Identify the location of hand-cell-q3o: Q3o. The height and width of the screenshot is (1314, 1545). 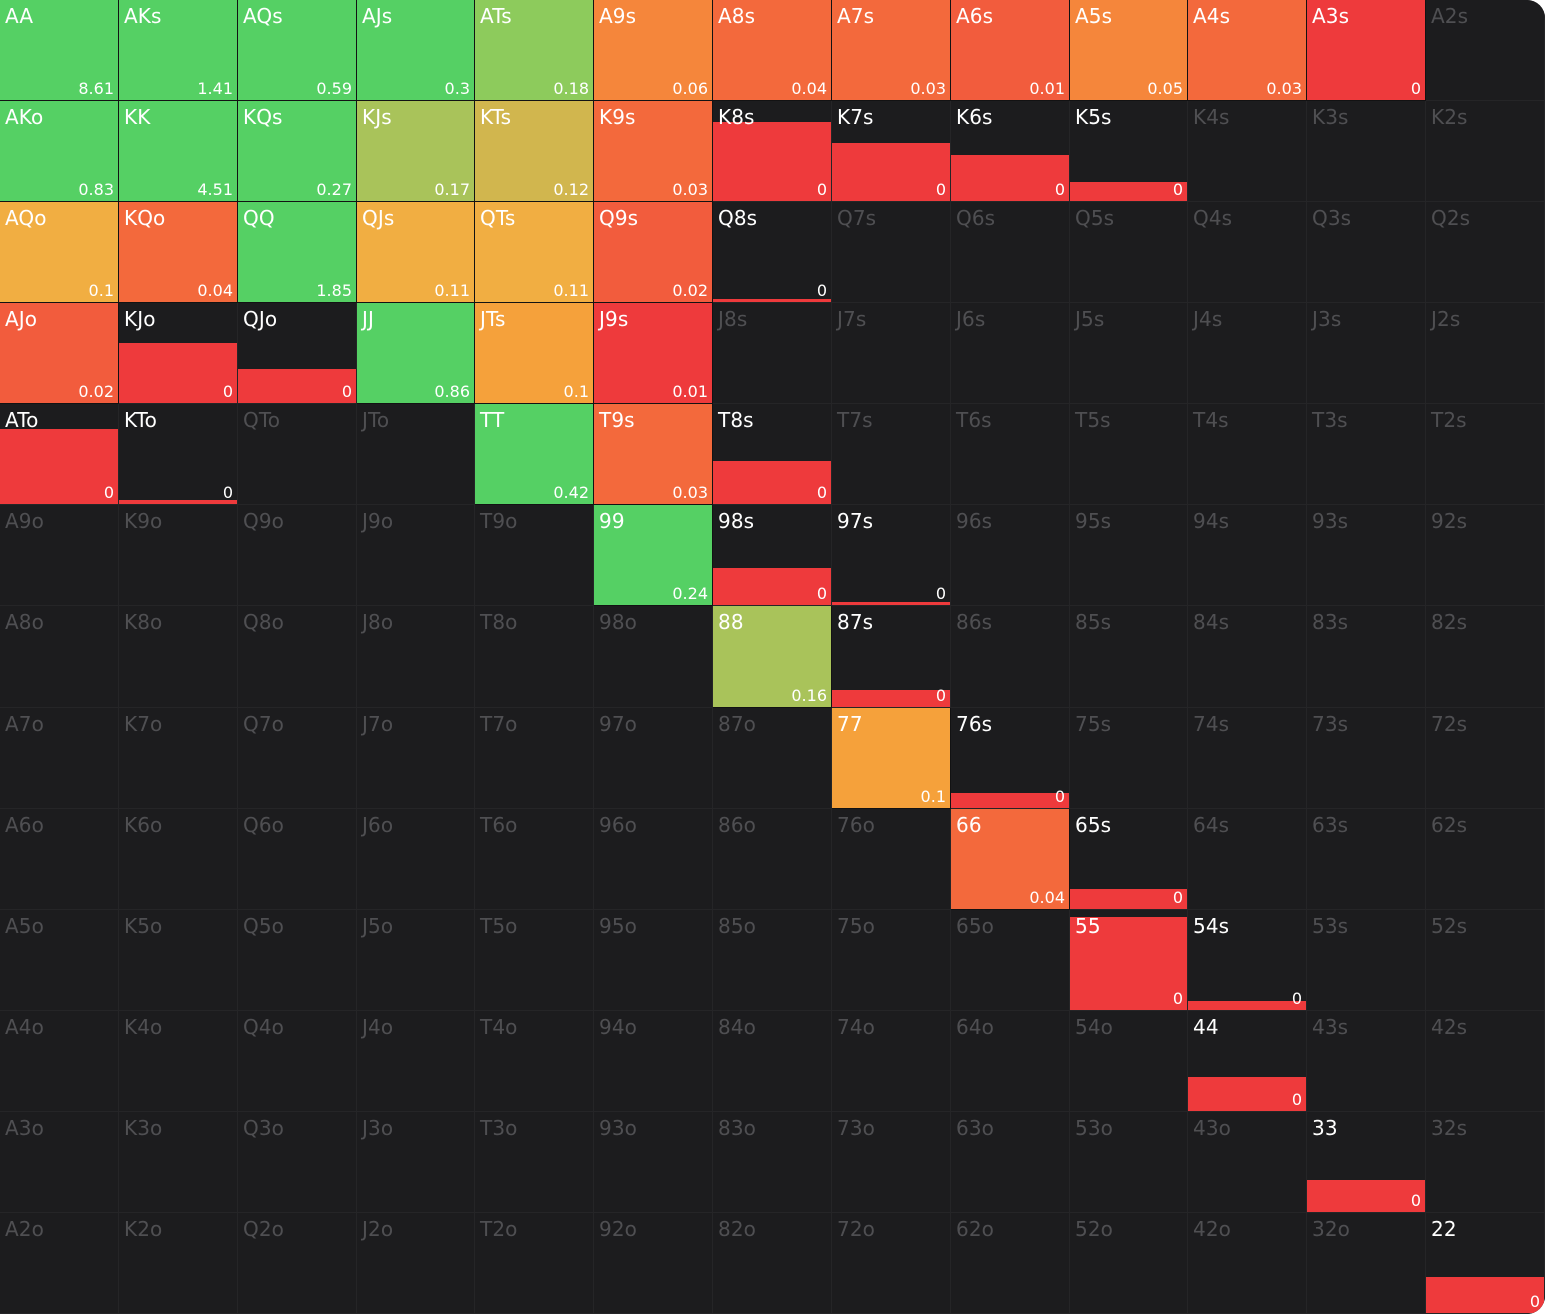
(297, 1162).